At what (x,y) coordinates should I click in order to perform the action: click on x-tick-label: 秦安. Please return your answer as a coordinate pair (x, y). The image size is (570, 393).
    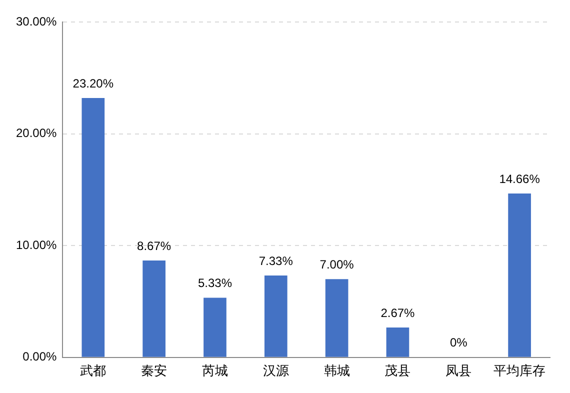
    Looking at the image, I should click on (154, 370).